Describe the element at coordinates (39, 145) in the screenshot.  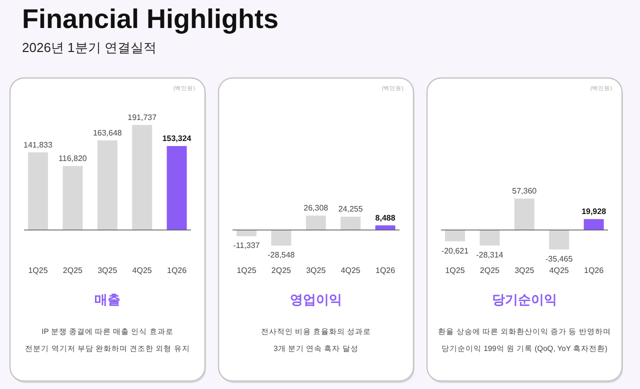
I see `data-label: 141,833` at that location.